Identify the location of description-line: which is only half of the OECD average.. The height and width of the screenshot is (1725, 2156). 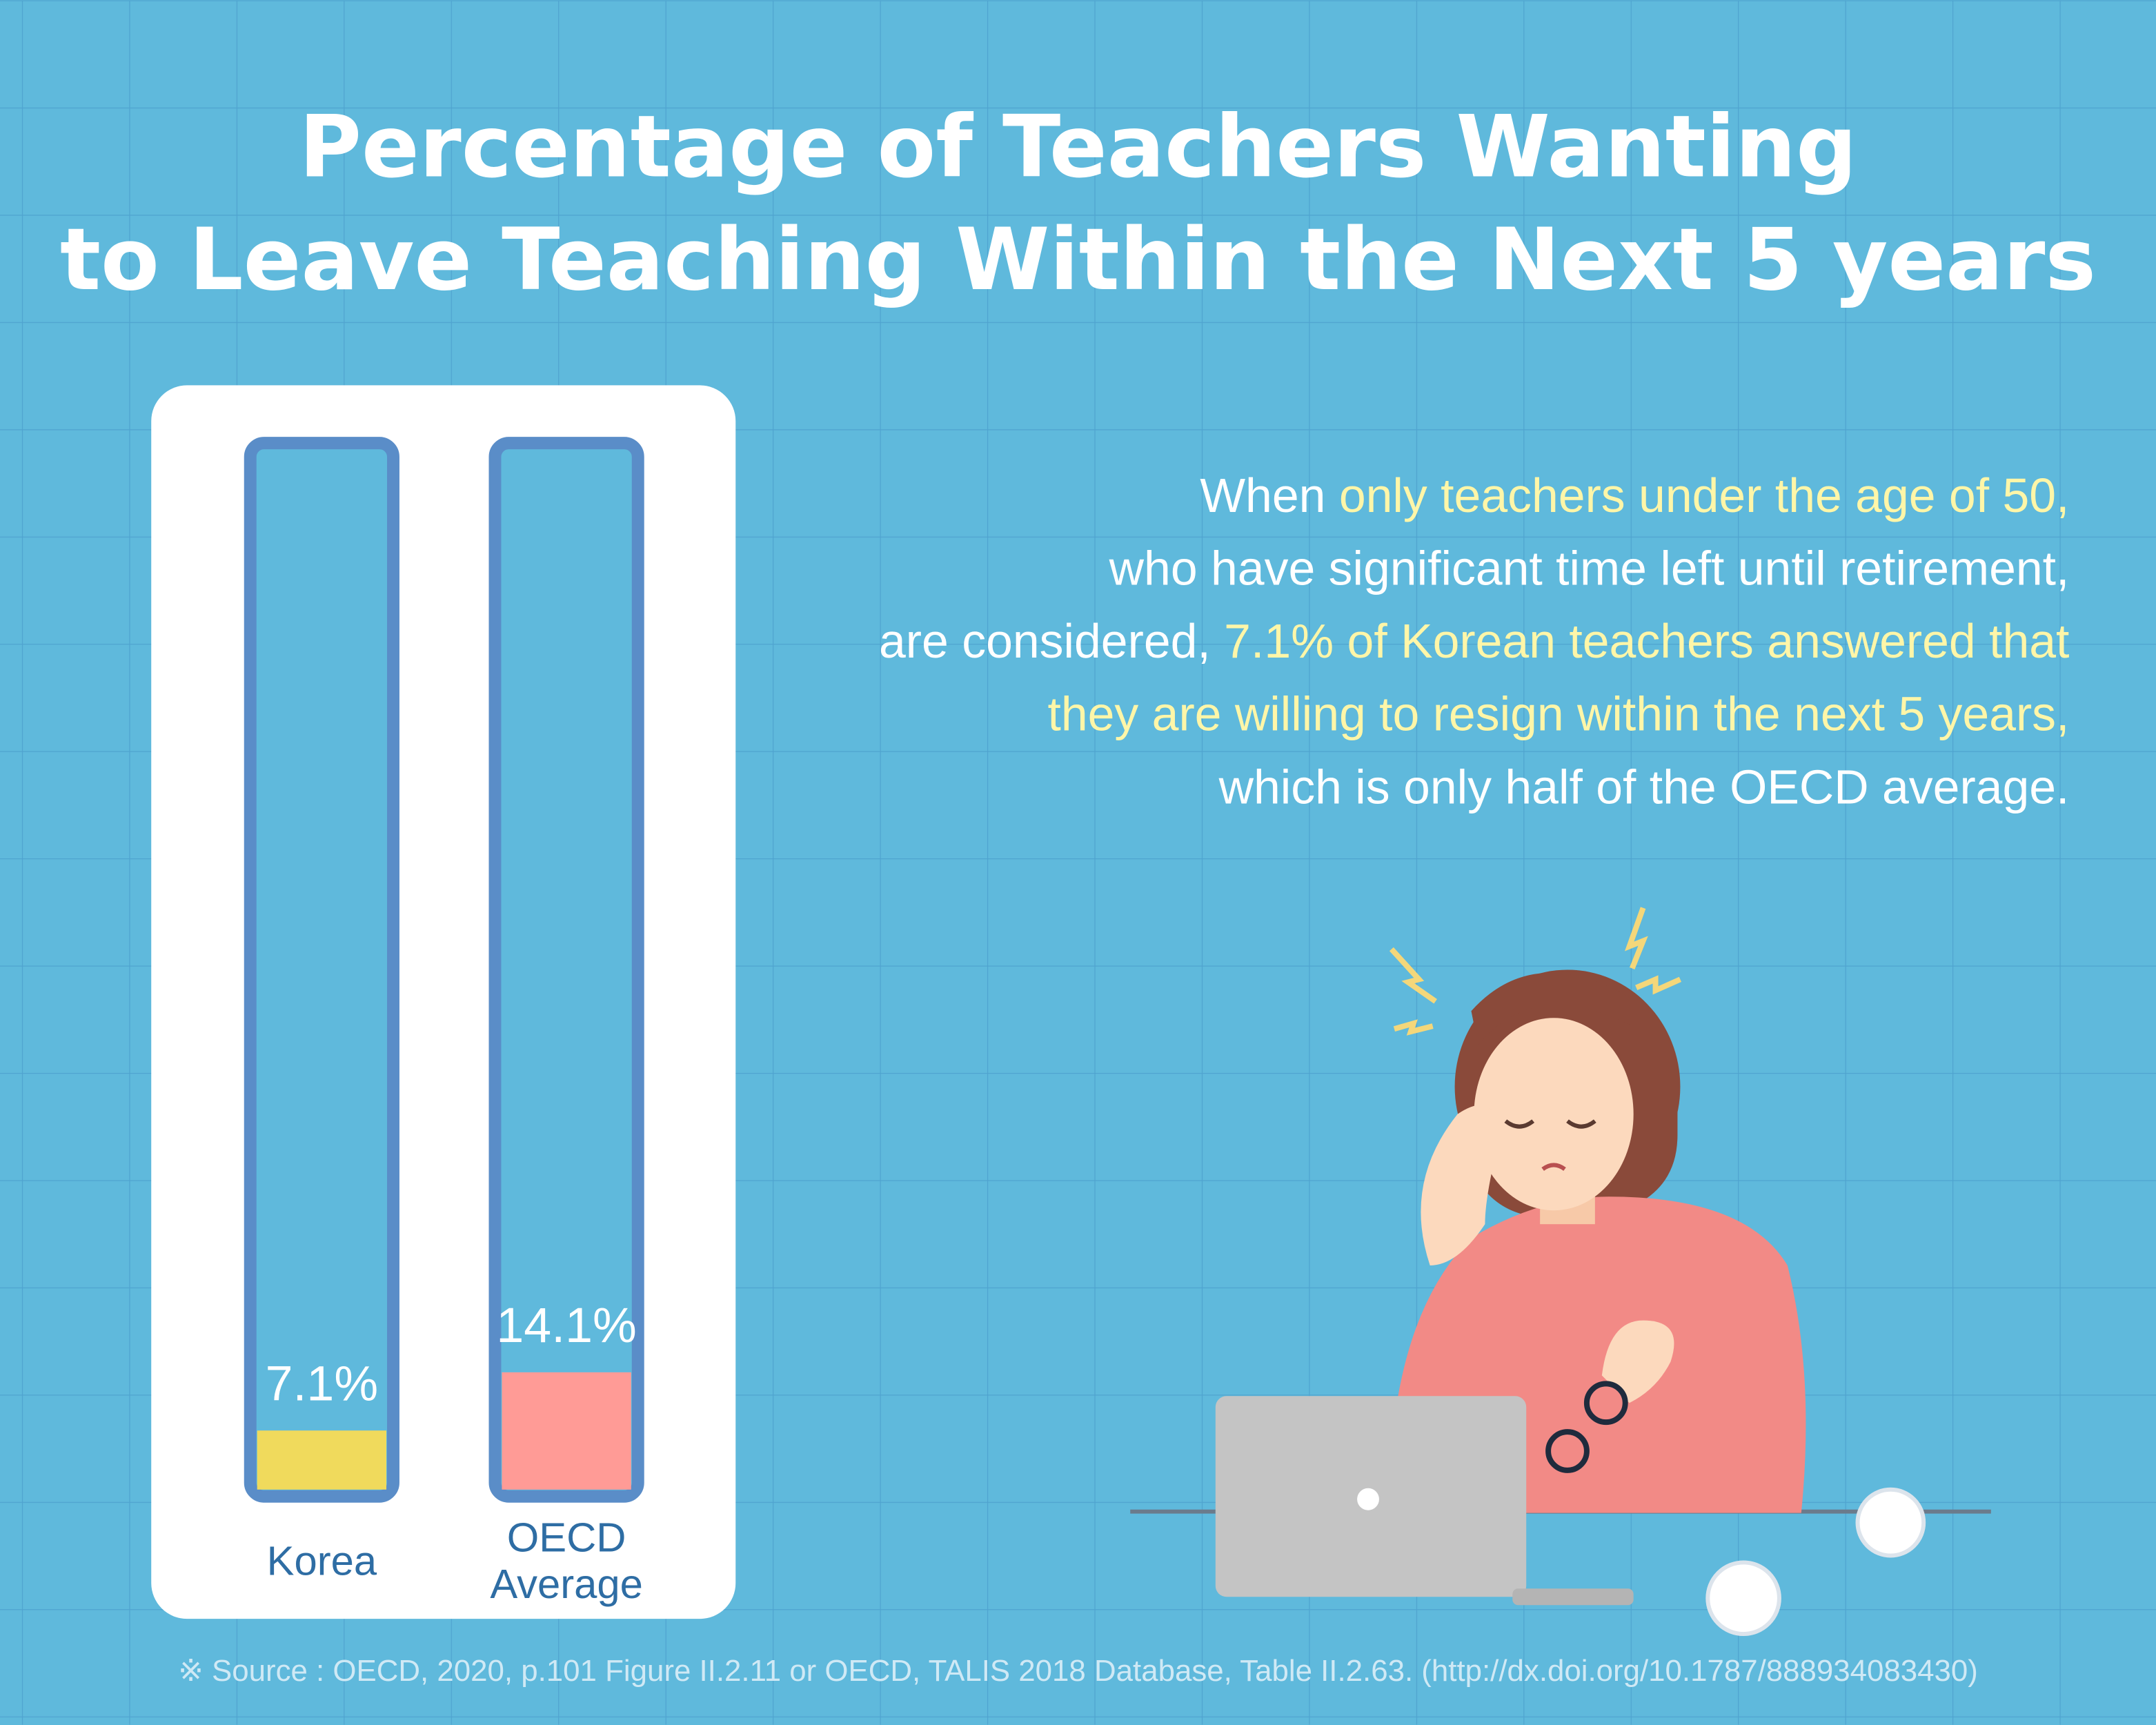
(1644, 787).